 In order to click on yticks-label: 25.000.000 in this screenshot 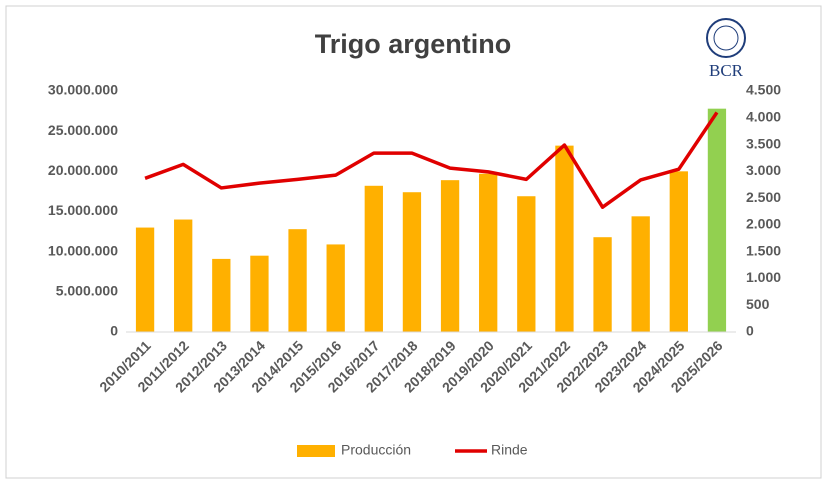, I will do `click(83, 130)`.